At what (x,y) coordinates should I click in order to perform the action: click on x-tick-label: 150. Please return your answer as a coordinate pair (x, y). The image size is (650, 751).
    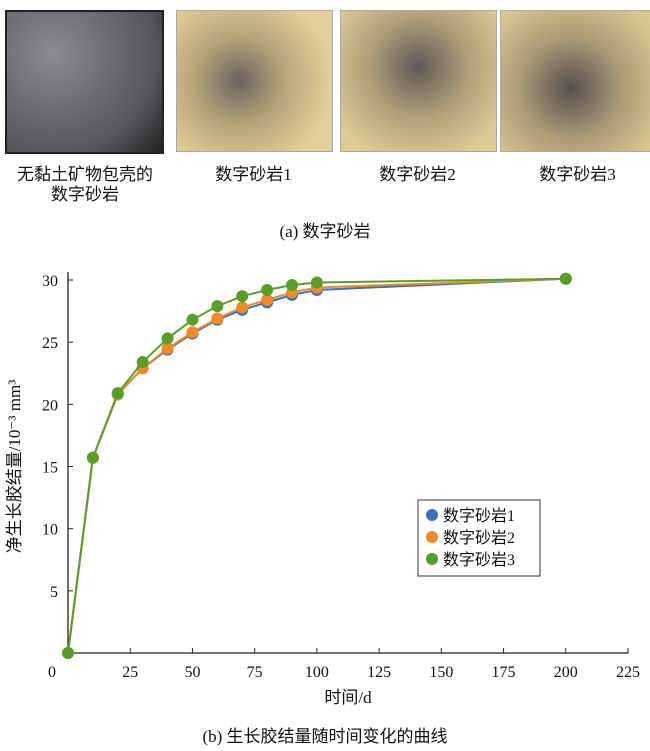
    Looking at the image, I should click on (441, 672).